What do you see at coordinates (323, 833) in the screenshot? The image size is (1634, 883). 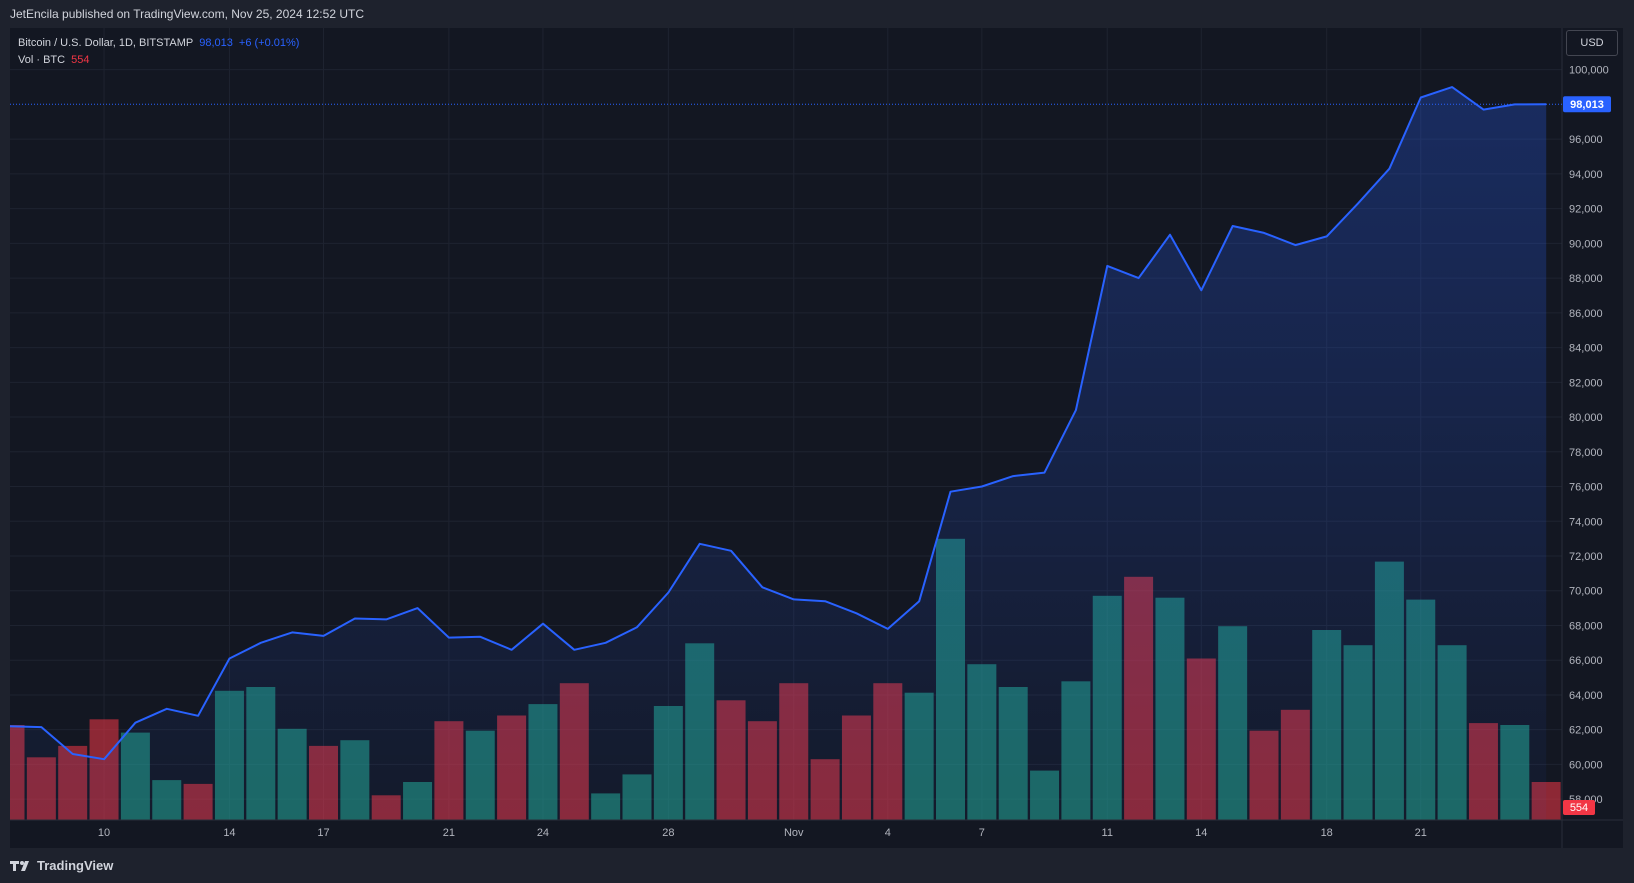 I see `x-tick-label: 17` at bounding box center [323, 833].